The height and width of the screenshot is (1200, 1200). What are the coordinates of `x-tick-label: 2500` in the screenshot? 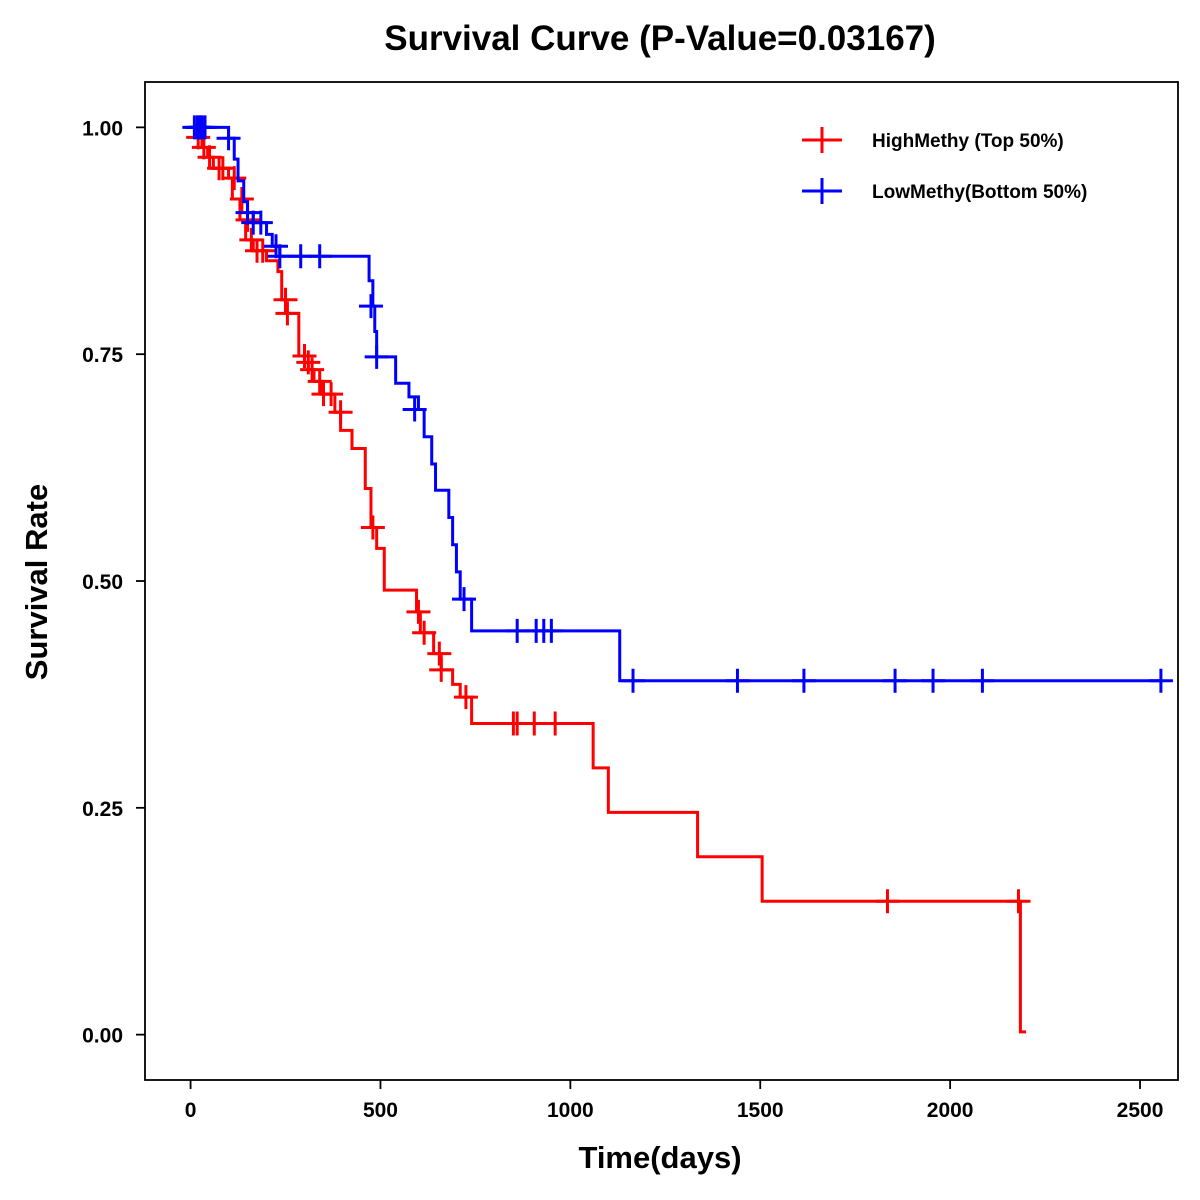 It's located at (1140, 1110).